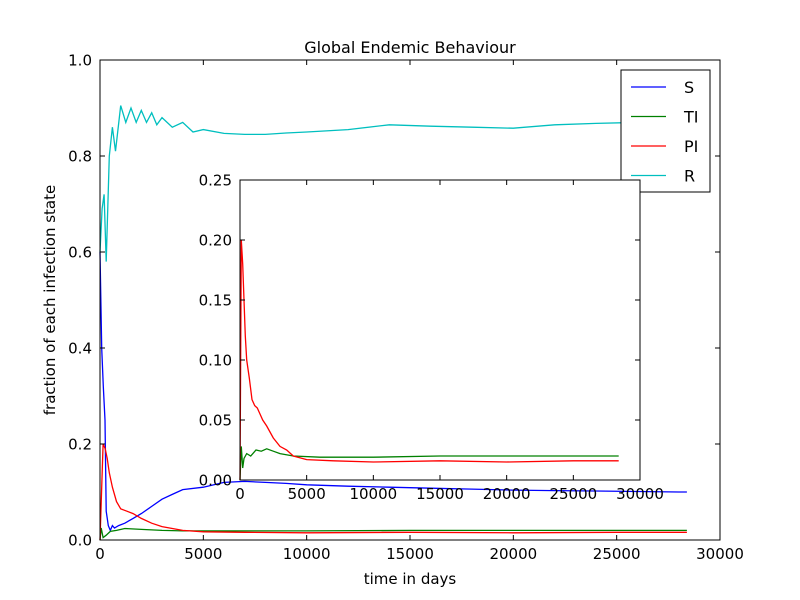 The width and height of the screenshot is (800, 600). I want to click on y-axis-label: fraction of each infection state, so click(50, 300).